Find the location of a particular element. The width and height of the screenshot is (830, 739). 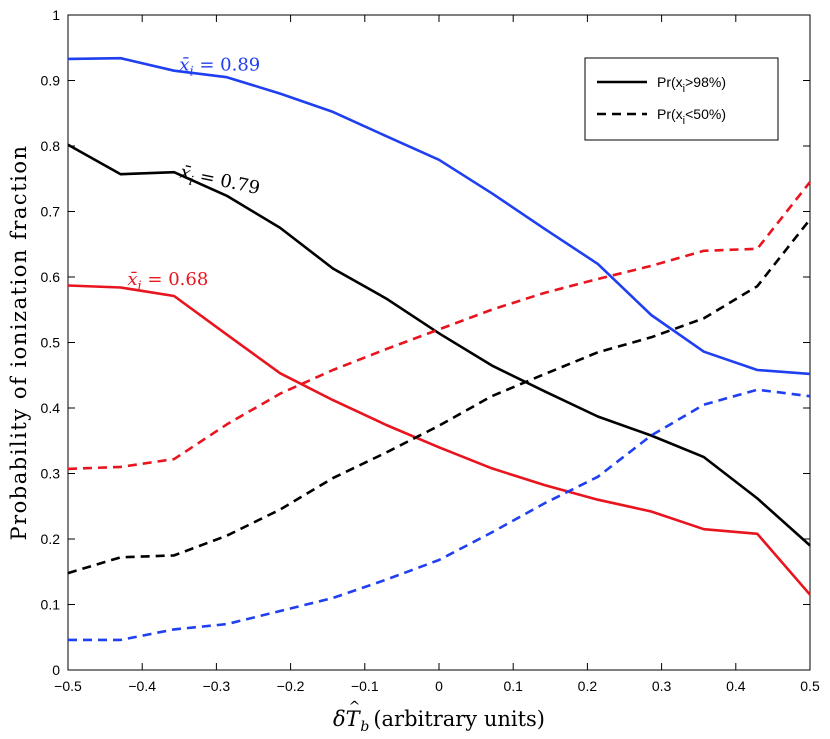

y-tick-label: 0.4 is located at coordinates (51, 408).